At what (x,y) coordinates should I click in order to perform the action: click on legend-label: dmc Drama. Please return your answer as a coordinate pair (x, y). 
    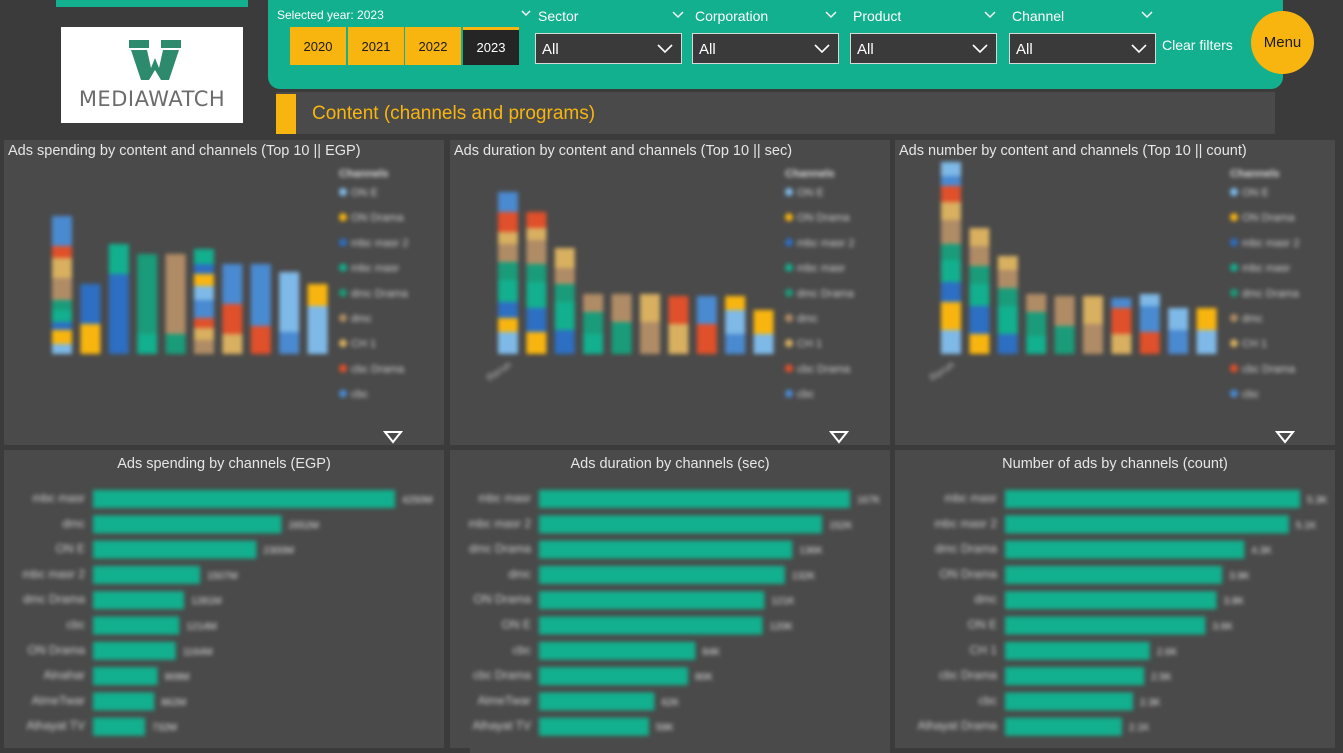
    Looking at the image, I should click on (1271, 294).